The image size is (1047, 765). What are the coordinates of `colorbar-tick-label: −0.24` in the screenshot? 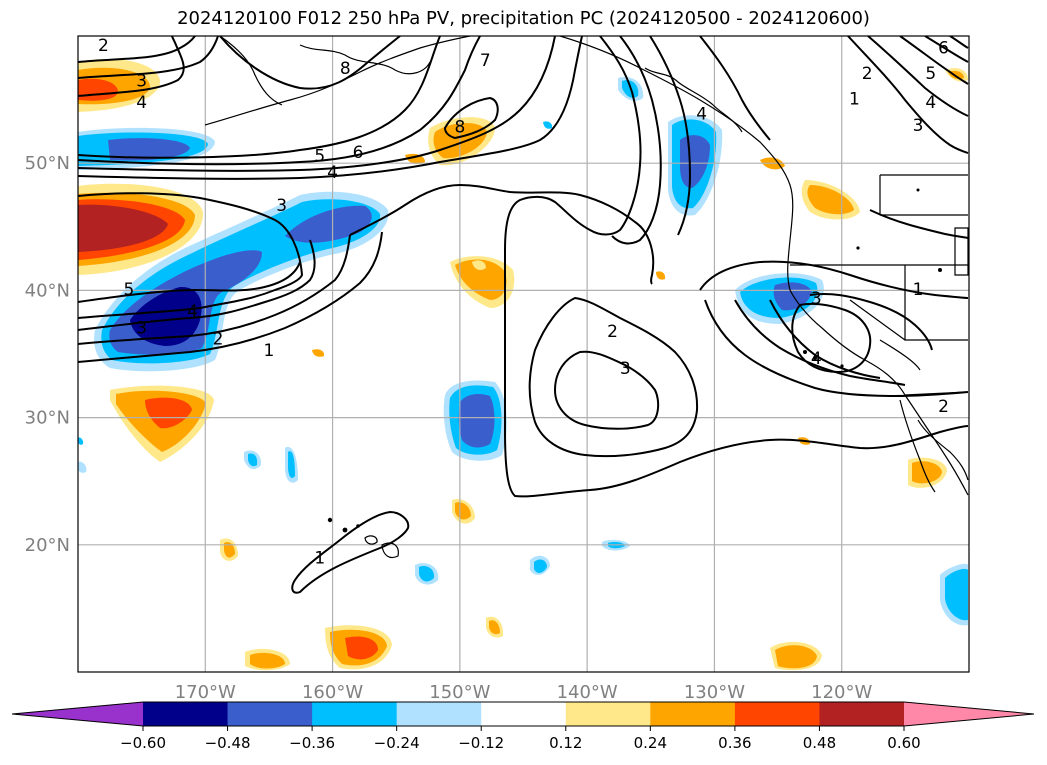 It's located at (397, 743).